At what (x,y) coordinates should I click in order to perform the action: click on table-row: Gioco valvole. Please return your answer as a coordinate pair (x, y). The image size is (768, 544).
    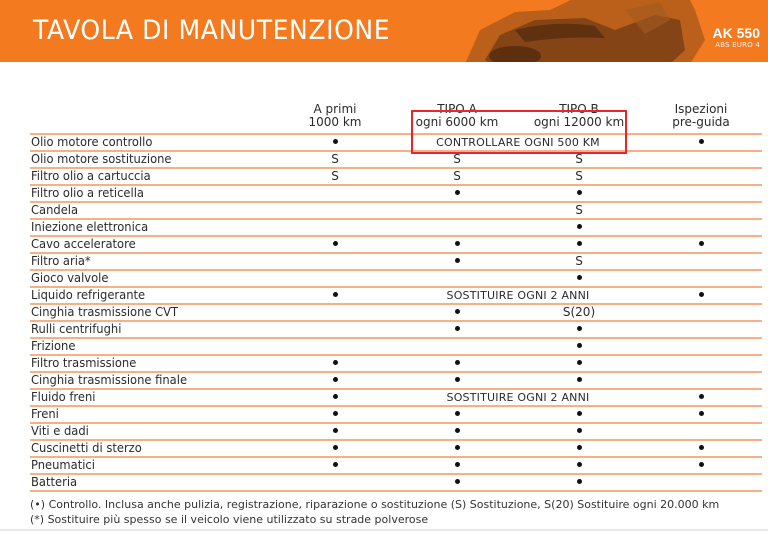
    Looking at the image, I should click on (396, 277).